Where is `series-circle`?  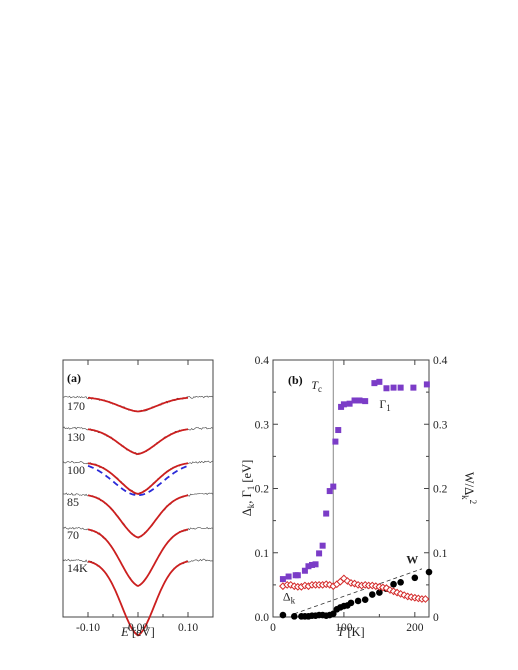 series-circle is located at coordinates (356, 594).